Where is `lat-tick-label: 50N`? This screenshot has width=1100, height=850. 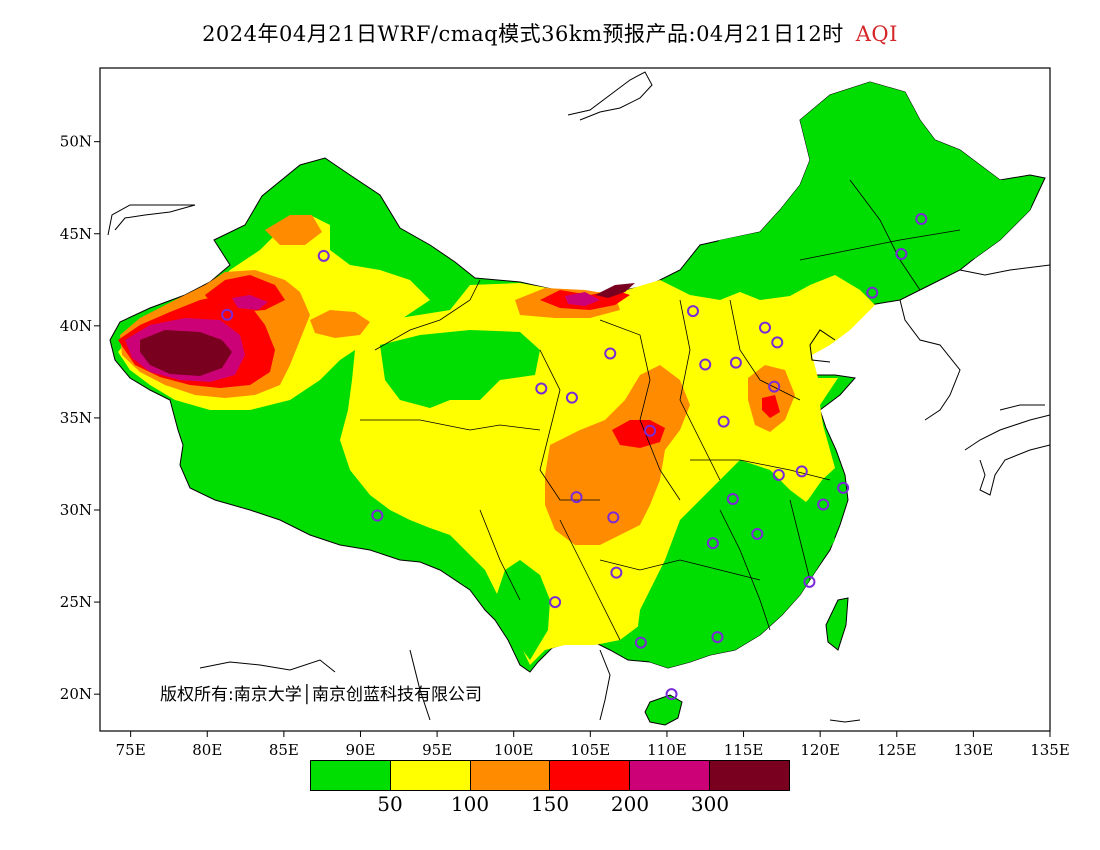
lat-tick-label: 50N is located at coordinates (76, 142).